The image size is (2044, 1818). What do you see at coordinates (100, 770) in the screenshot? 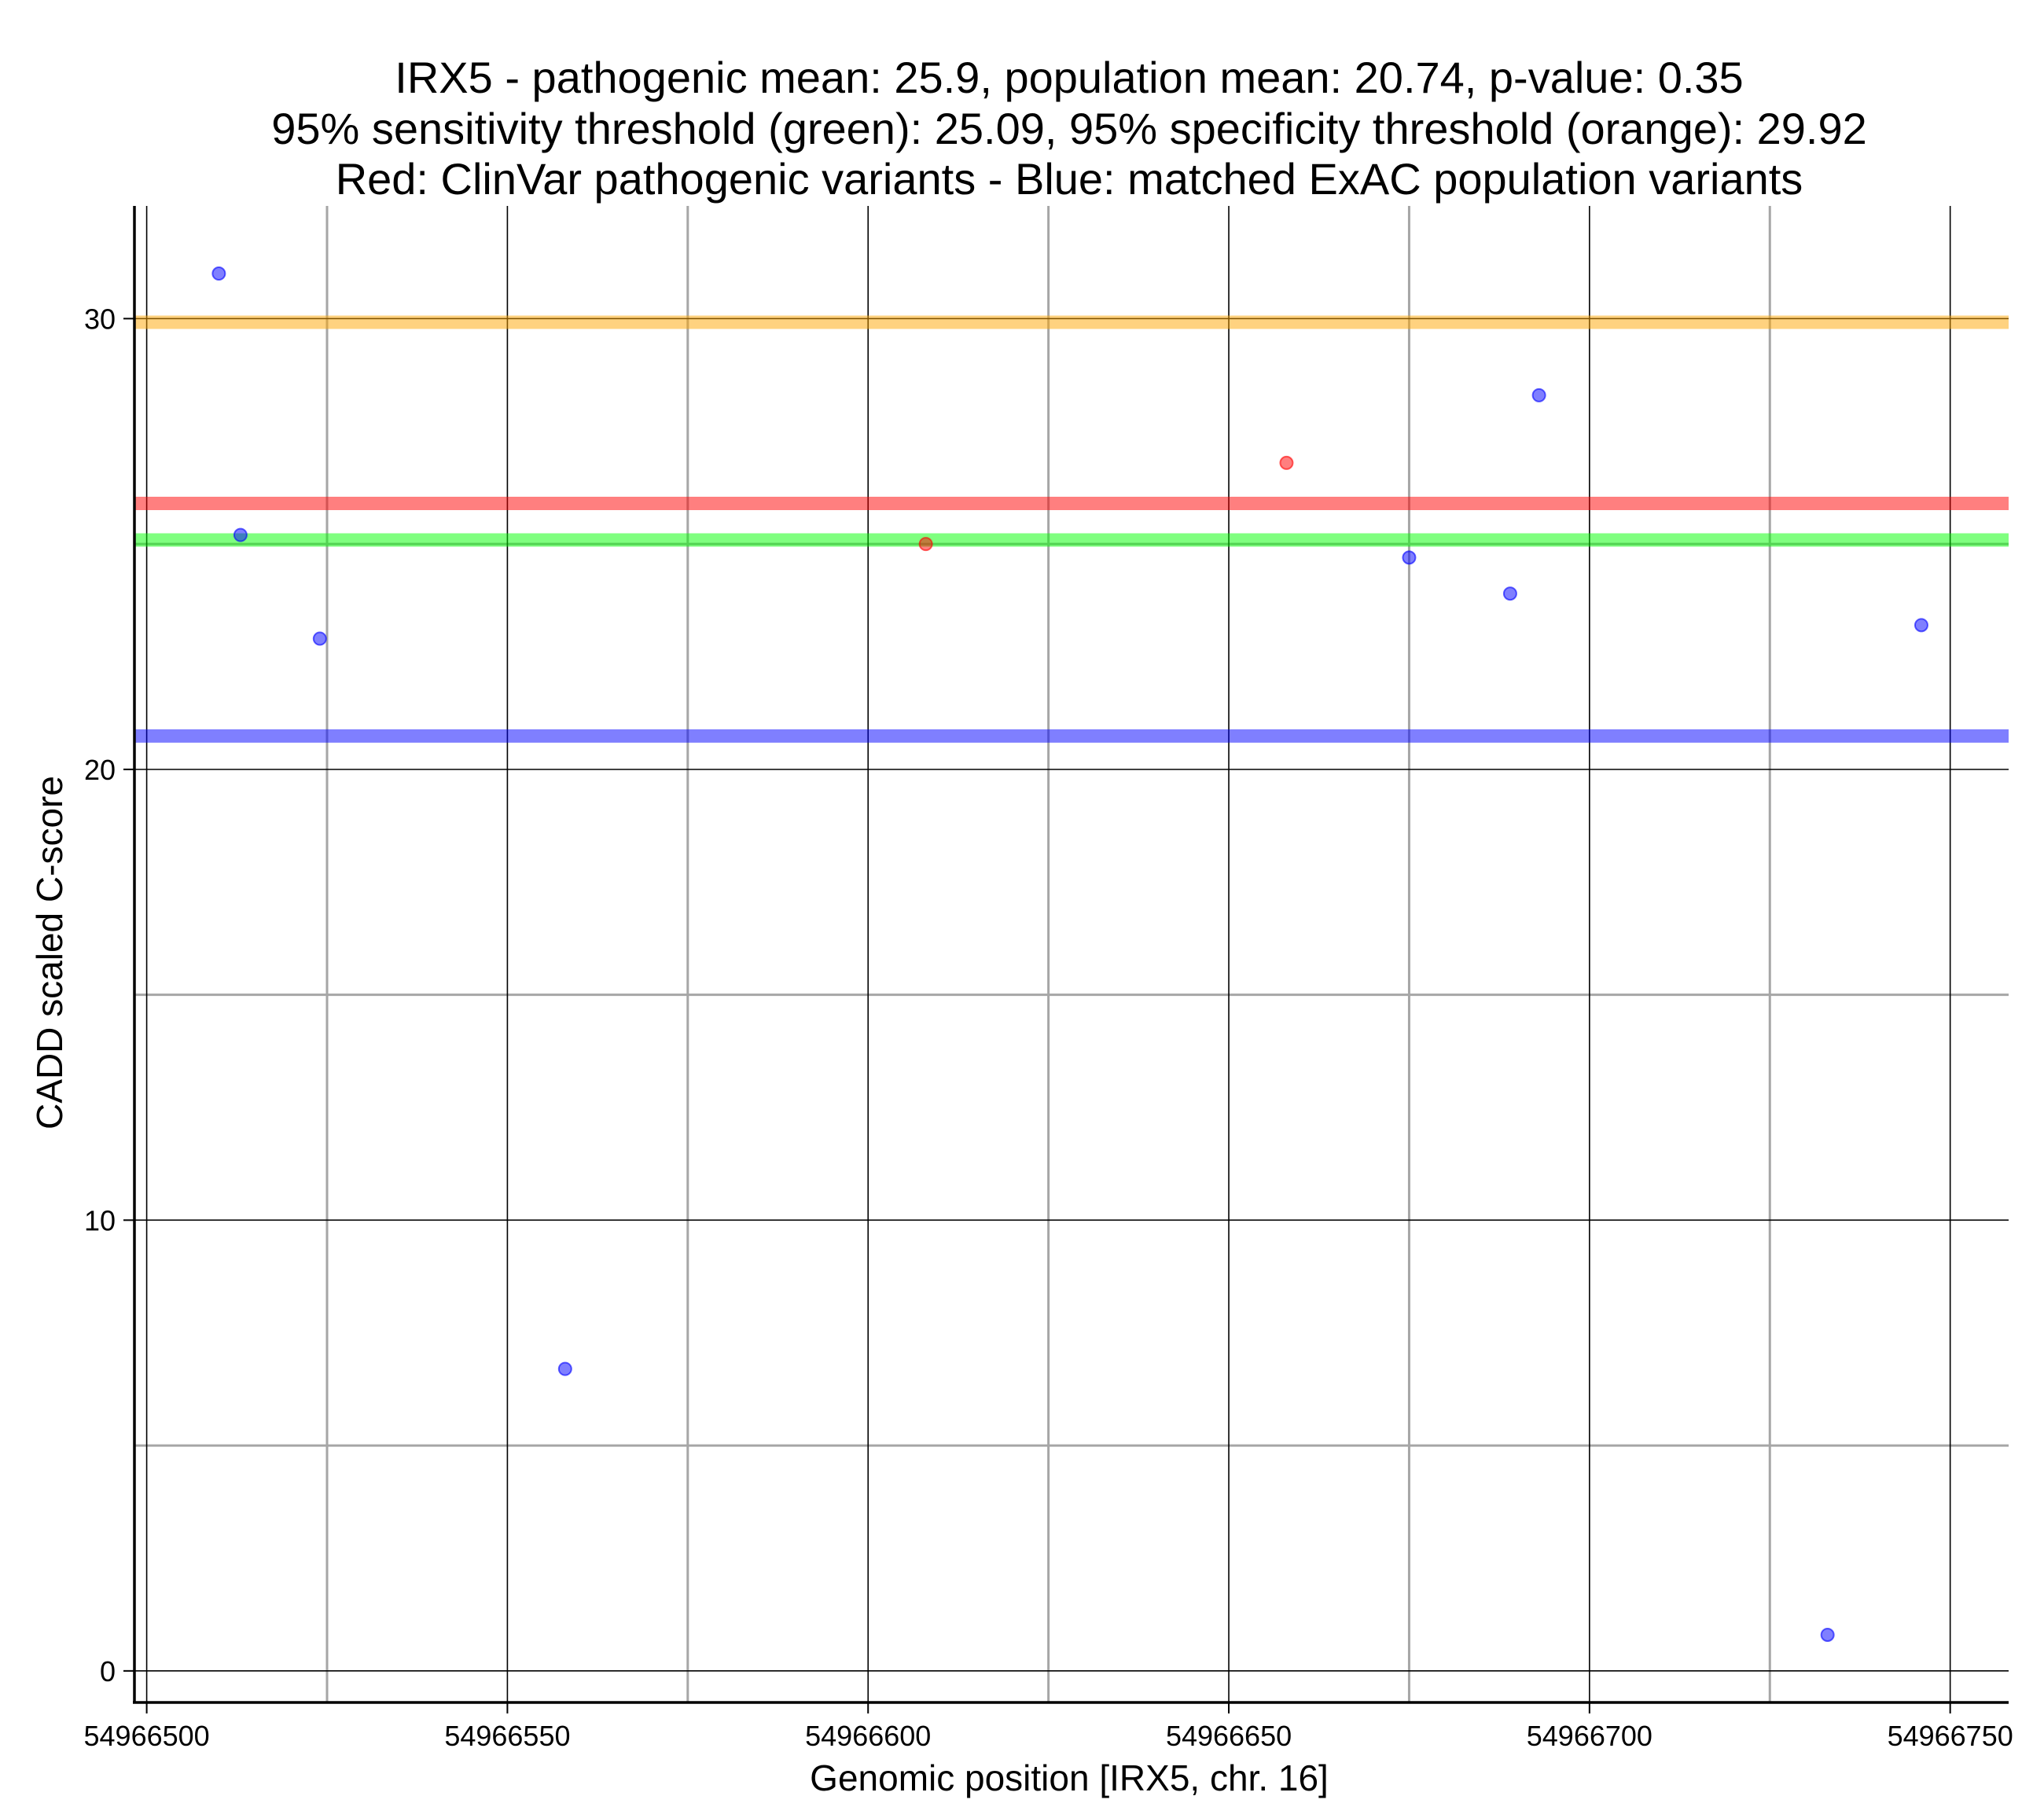
I see `y-tick-label: 20` at bounding box center [100, 770].